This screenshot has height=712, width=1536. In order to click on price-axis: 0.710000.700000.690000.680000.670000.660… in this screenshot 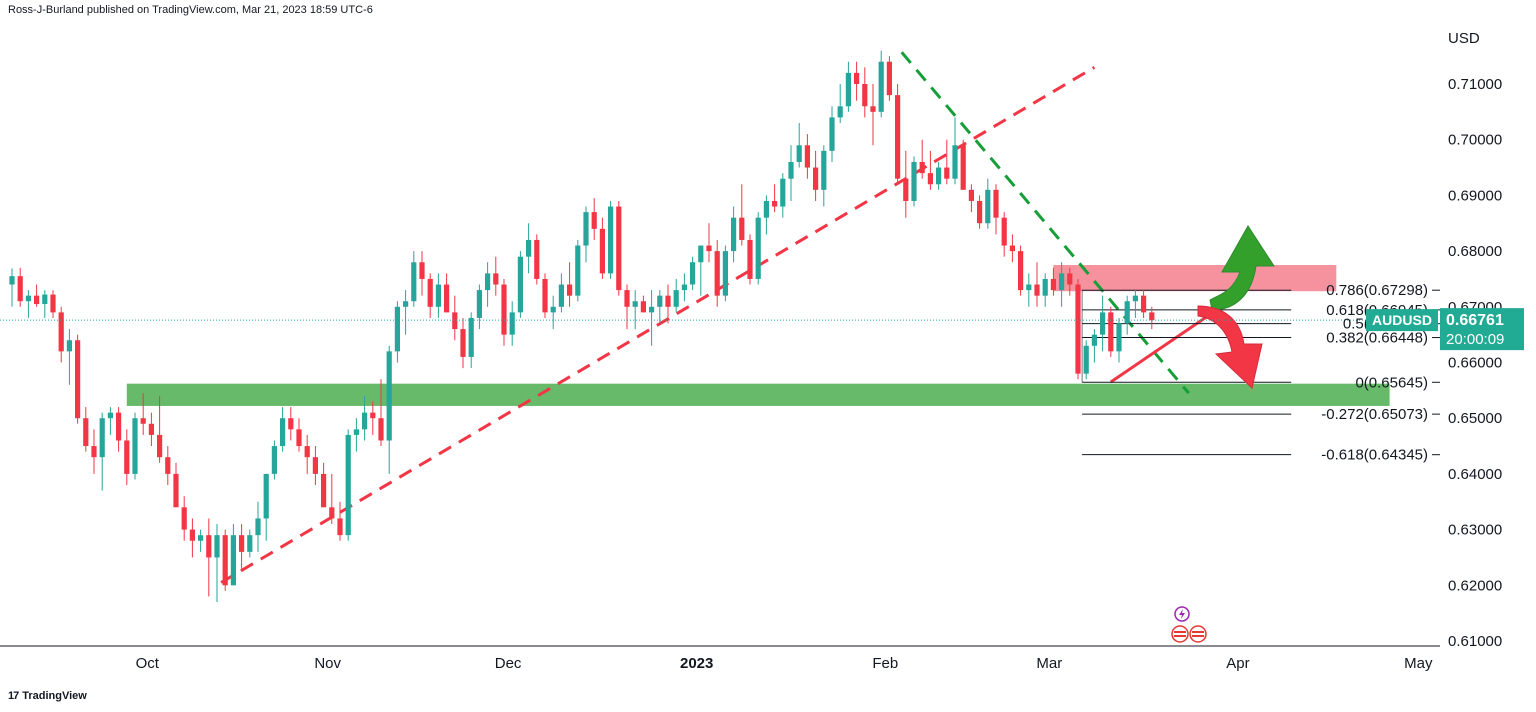, I will do `click(1475, 363)`.